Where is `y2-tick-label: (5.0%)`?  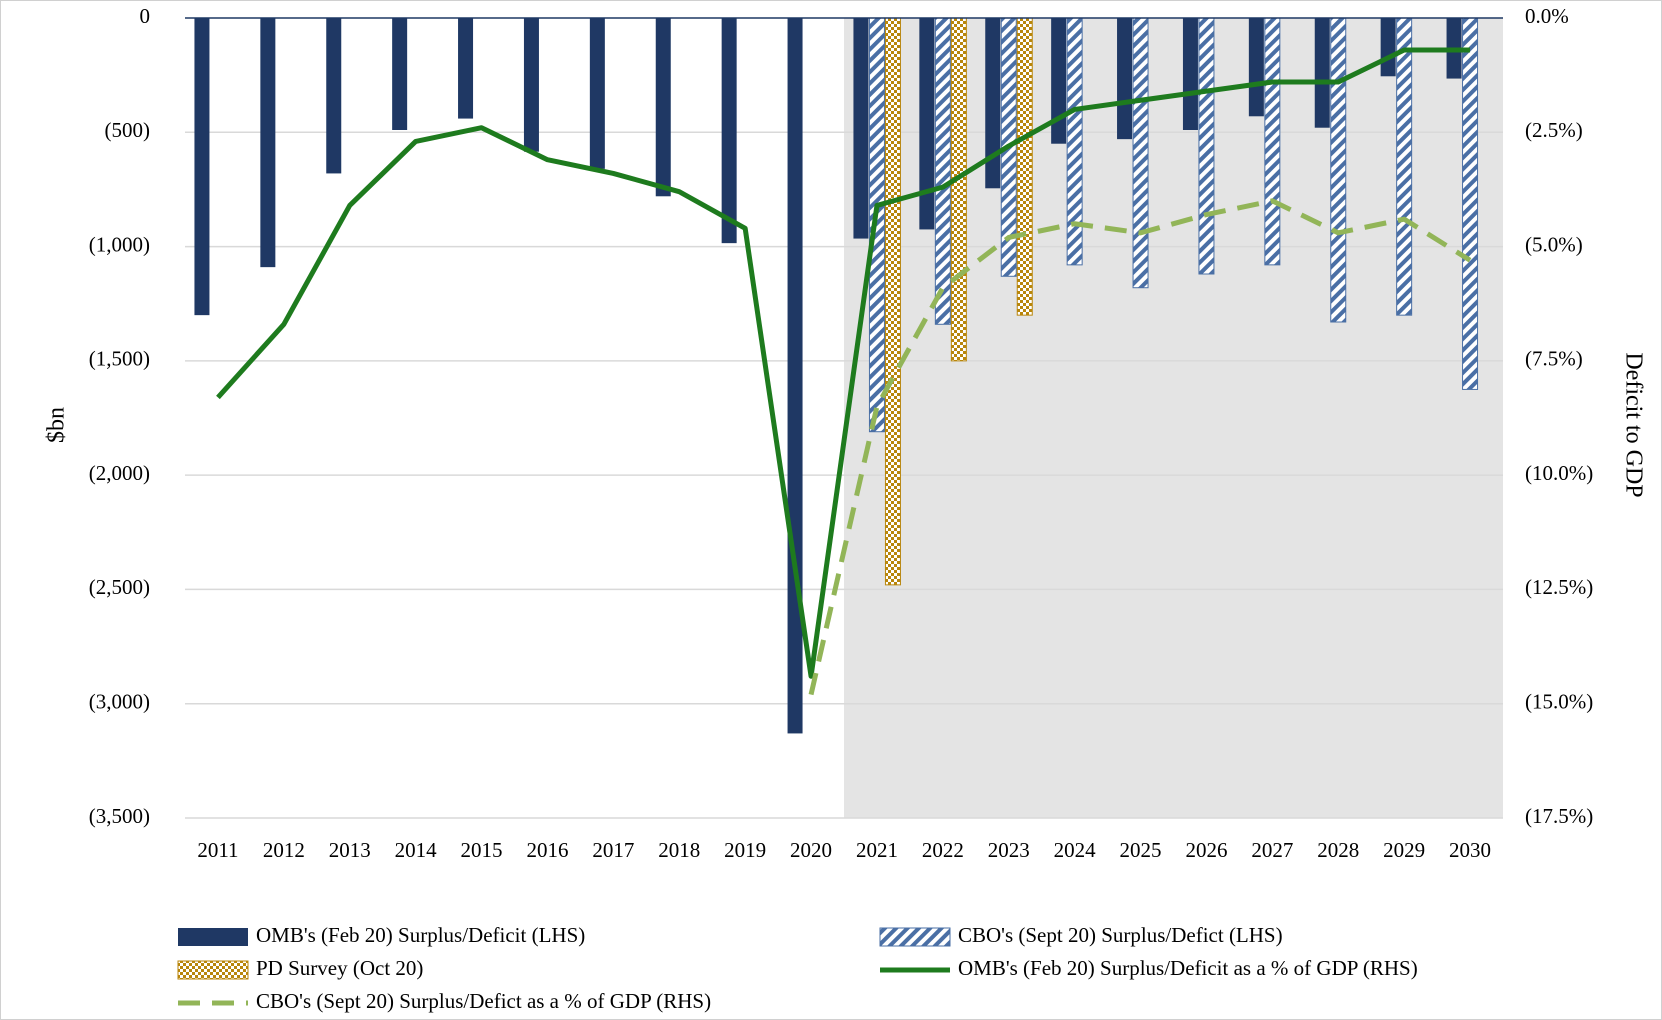
y2-tick-label: (5.0%) is located at coordinates (1554, 244).